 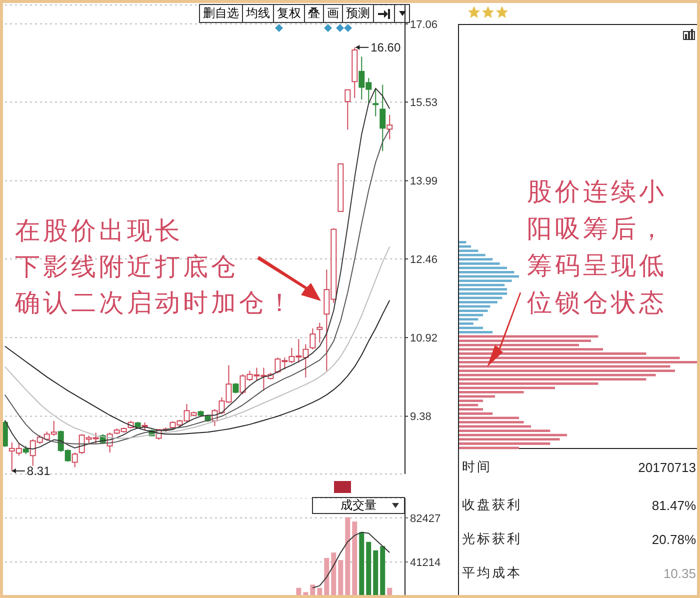 What do you see at coordinates (597, 192) in the screenshot?
I see `text: 股价连续小` at bounding box center [597, 192].